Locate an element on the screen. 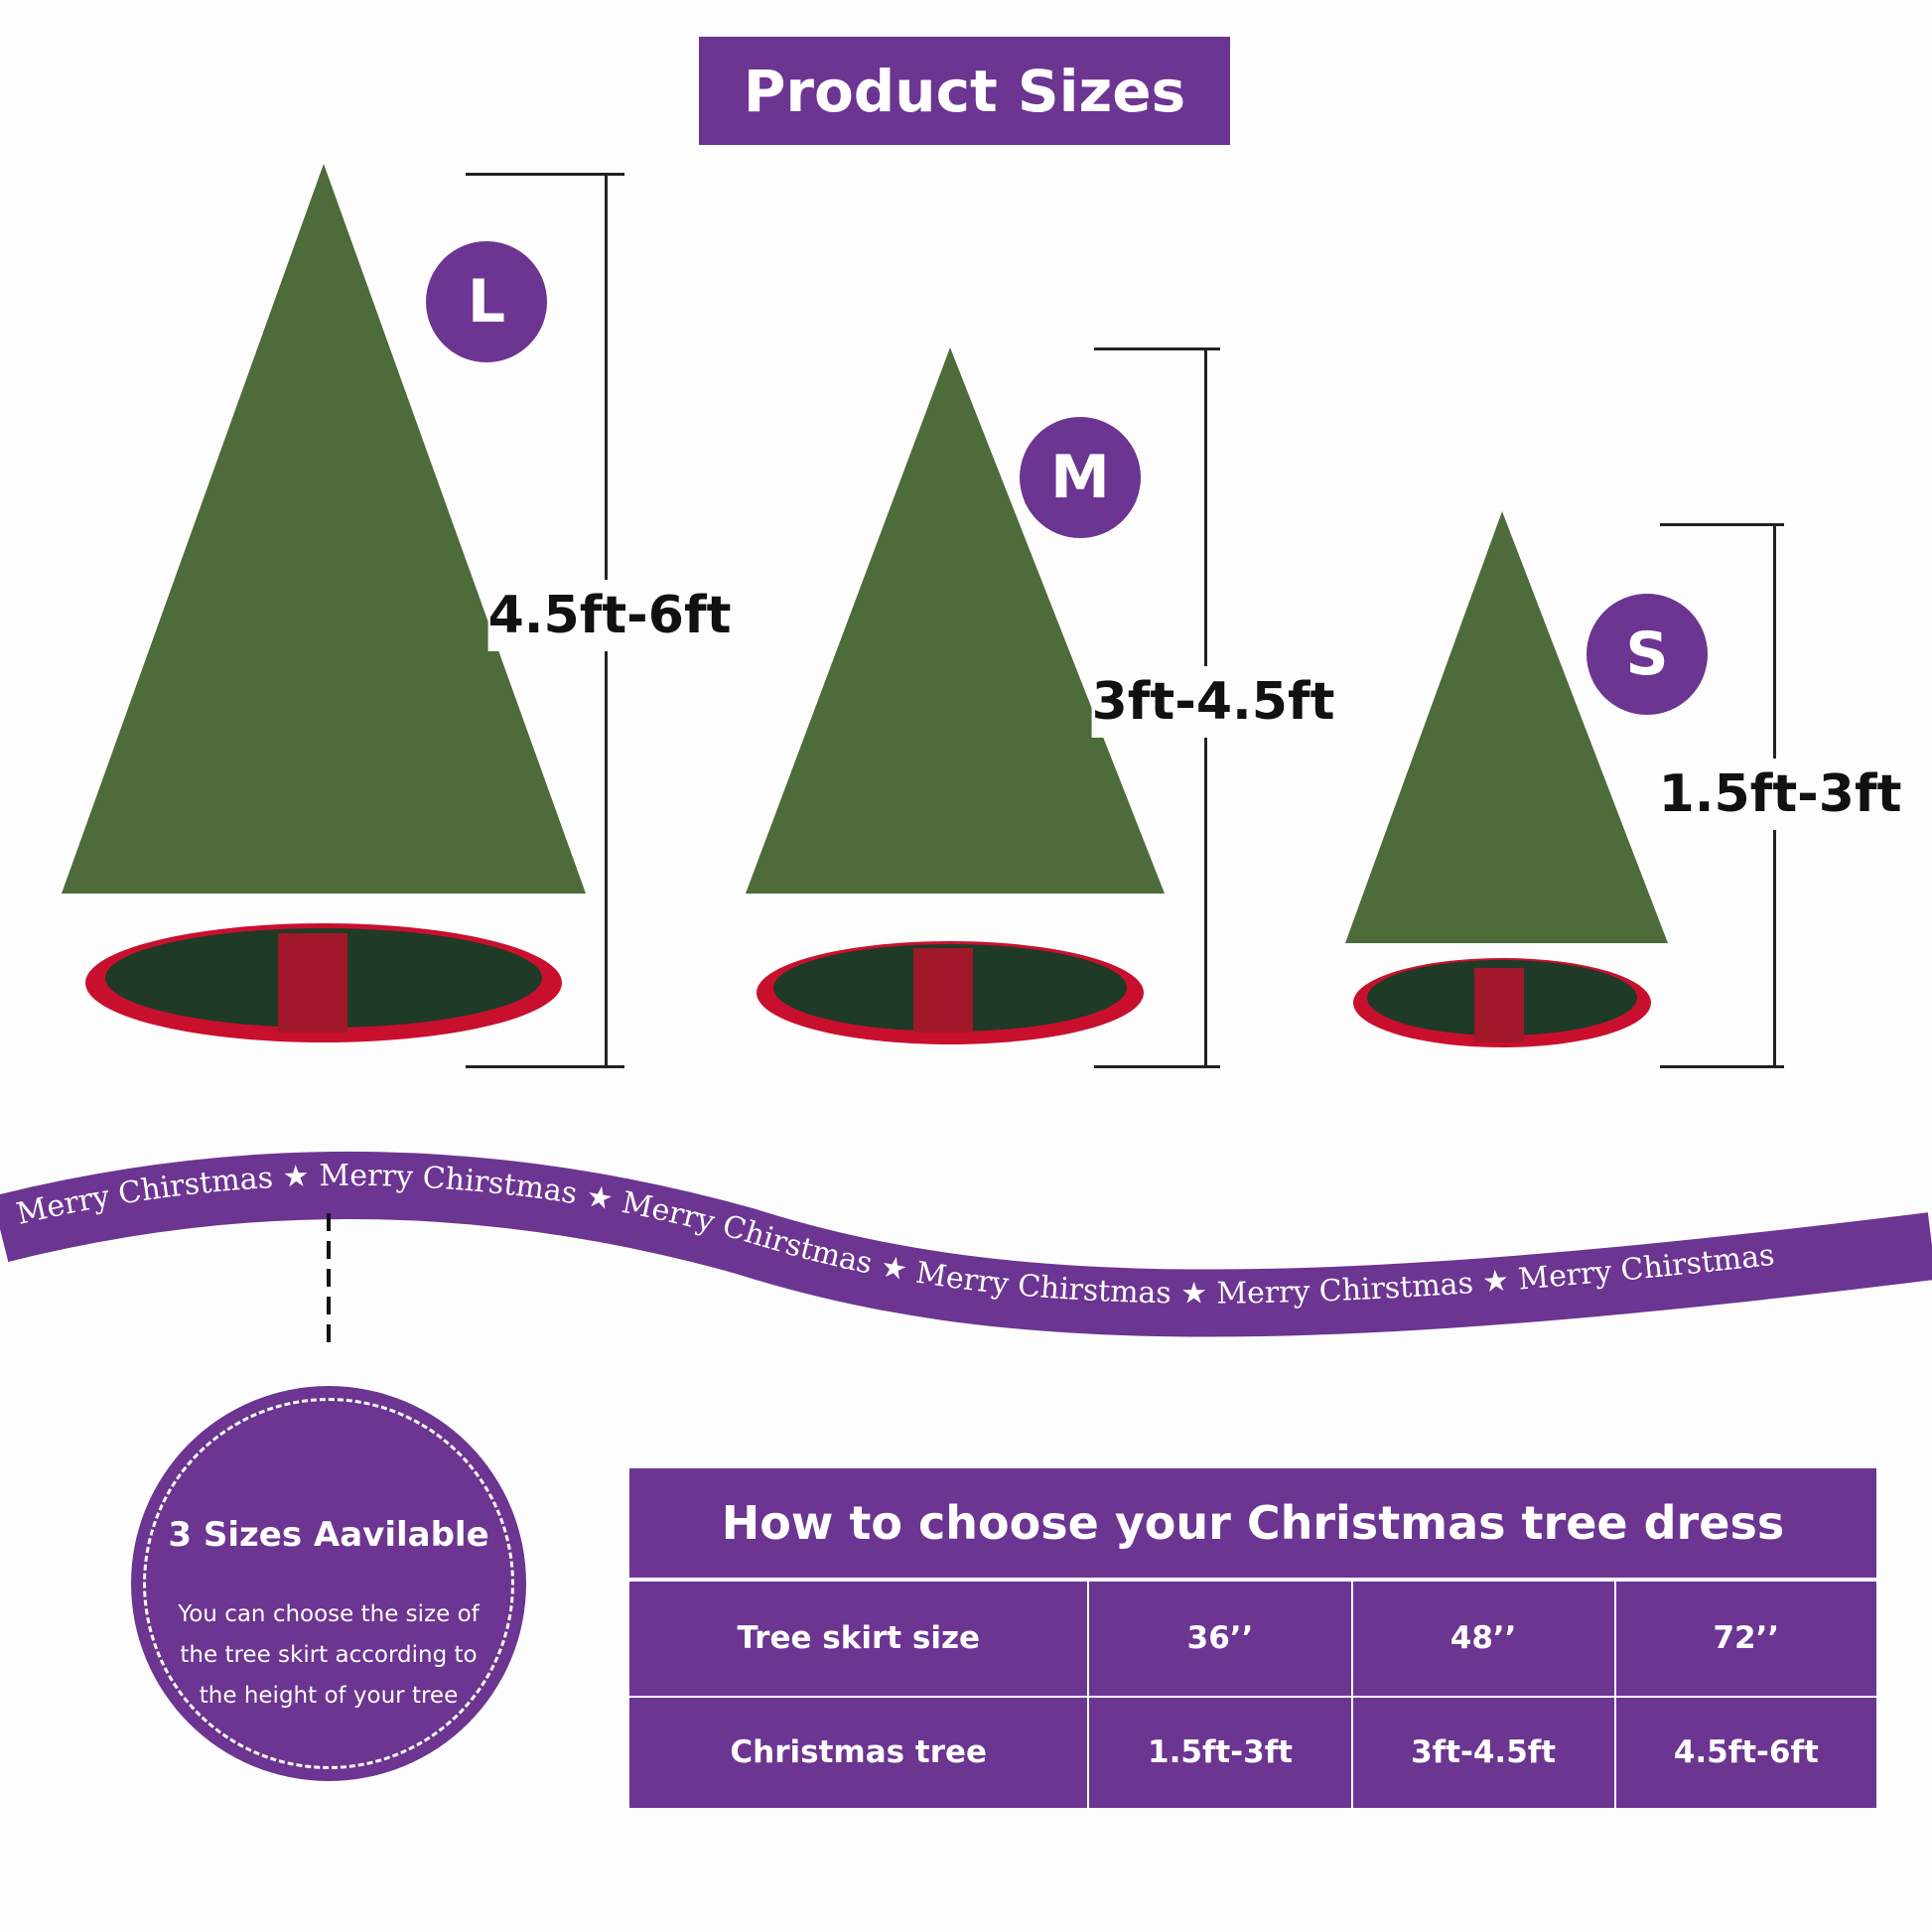 Image resolution: width=1932 pixels, height=1932 pixels. size-badge-m: M is located at coordinates (1080, 478).